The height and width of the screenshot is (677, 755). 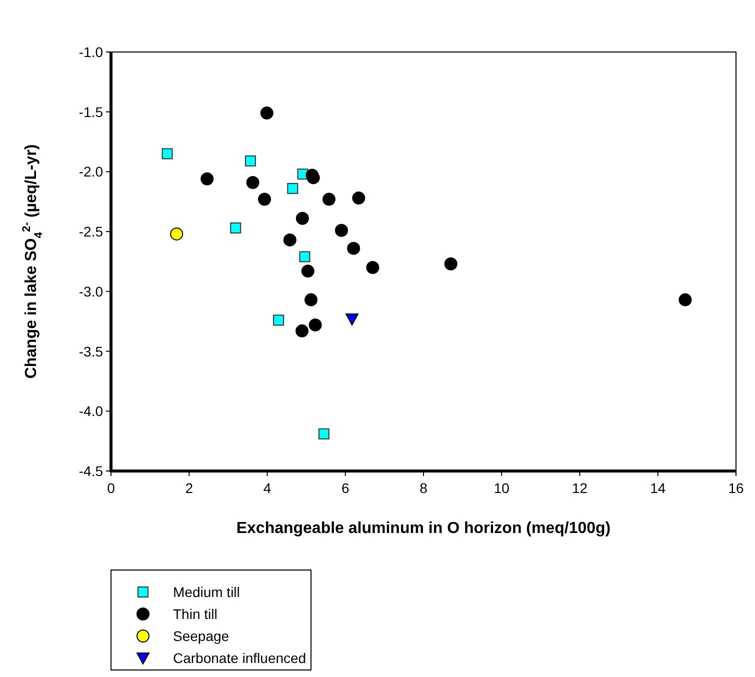 What do you see at coordinates (91, 172) in the screenshot?
I see `y-tick-label: -2.0` at bounding box center [91, 172].